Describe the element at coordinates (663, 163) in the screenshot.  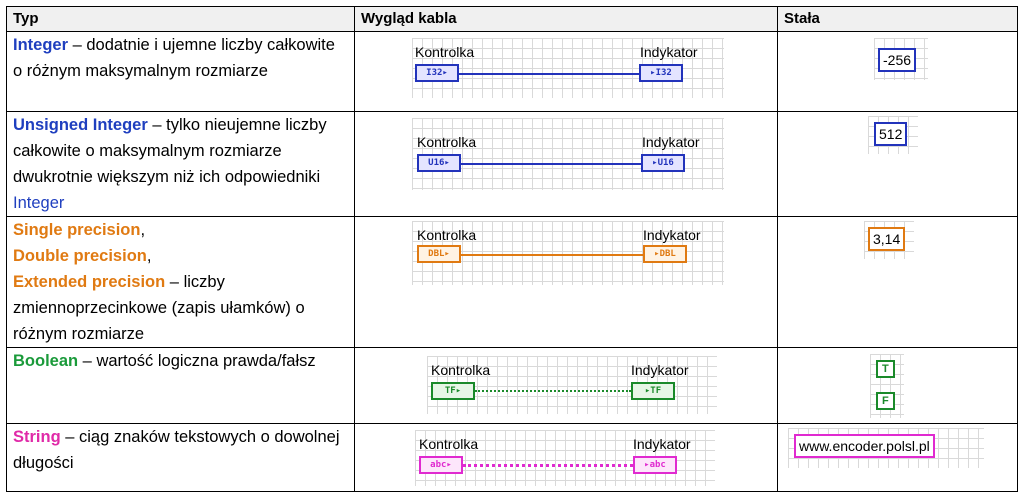
I see `indicator-terminal: ▸U16` at that location.